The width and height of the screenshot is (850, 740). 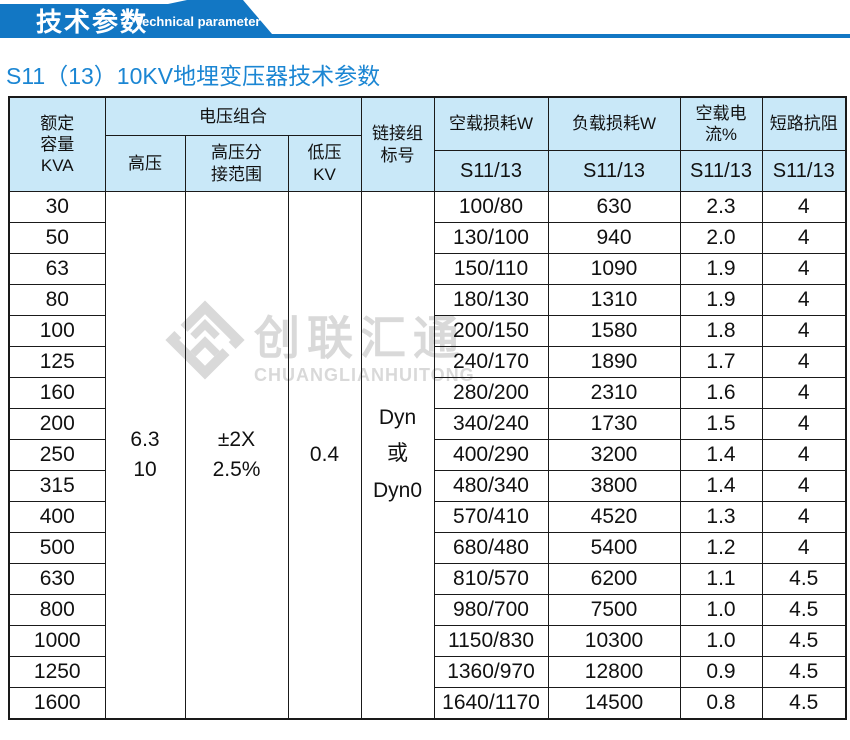 What do you see at coordinates (721, 393) in the screenshot?
I see `cell-no-load-current: 1.6` at bounding box center [721, 393].